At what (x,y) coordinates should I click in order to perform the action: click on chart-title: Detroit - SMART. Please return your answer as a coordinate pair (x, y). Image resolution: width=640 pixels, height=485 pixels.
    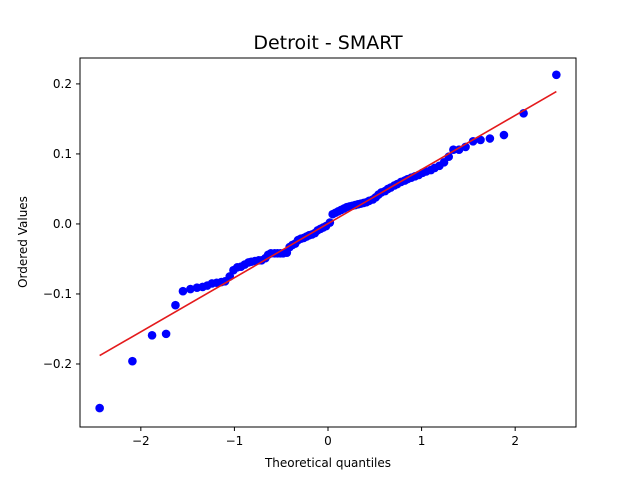
    Looking at the image, I should click on (328, 43).